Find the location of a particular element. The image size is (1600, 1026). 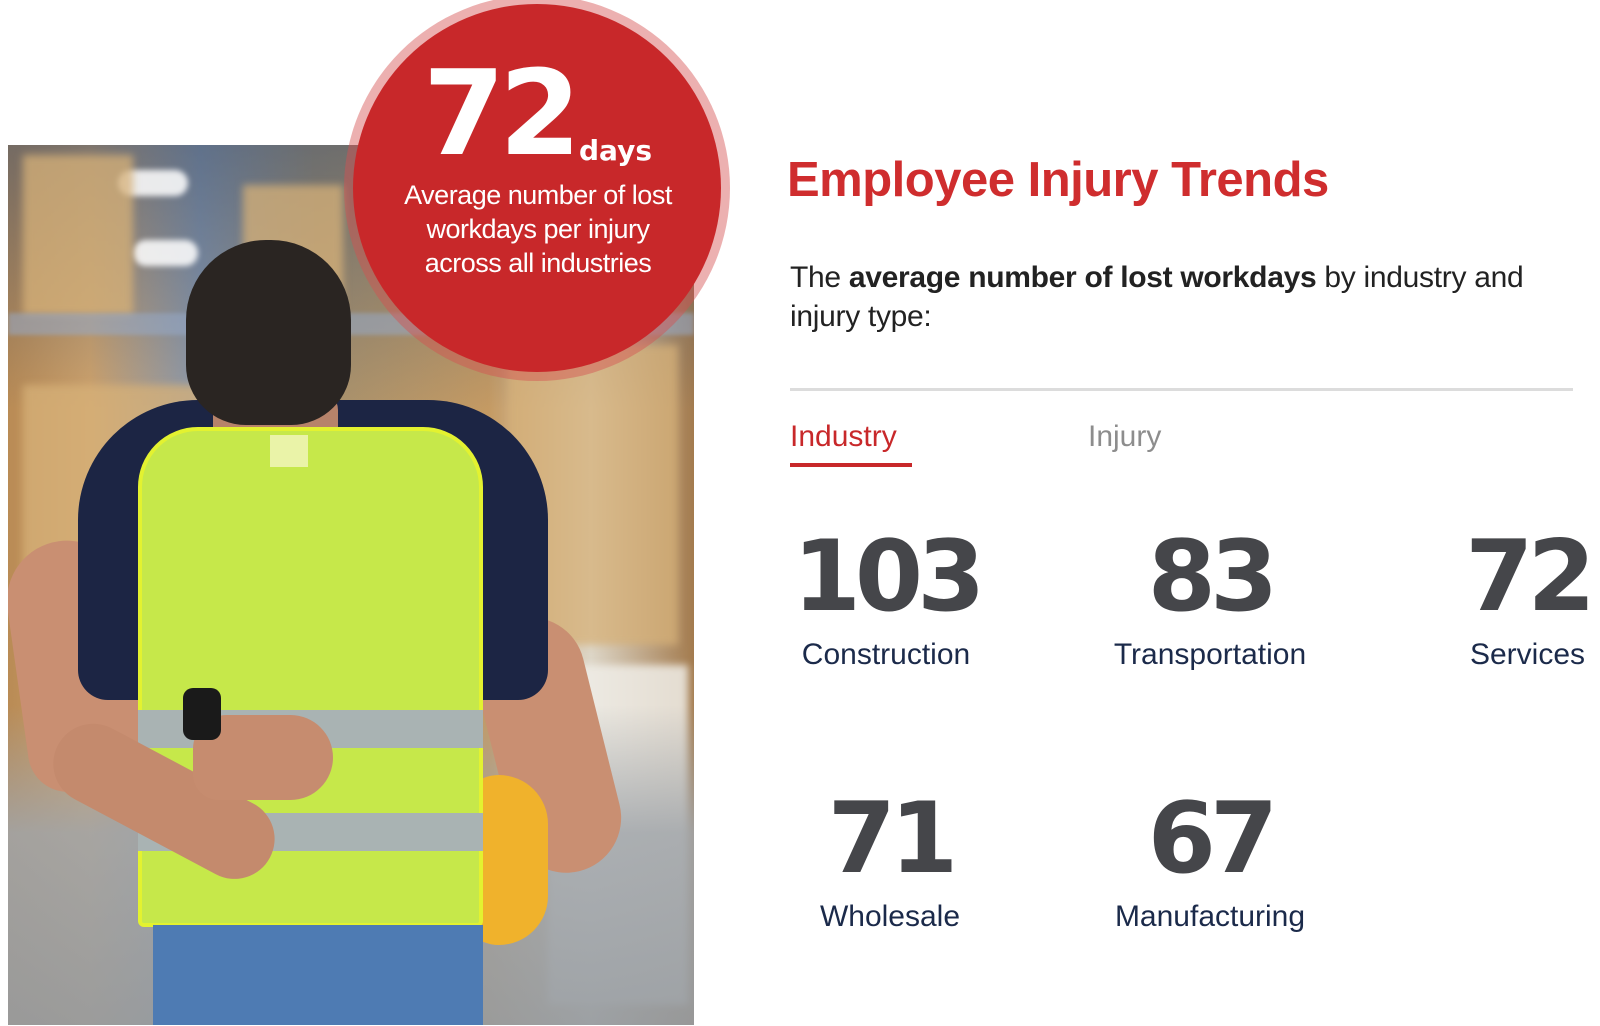

stat-value: 67 is located at coordinates (1212, 839).